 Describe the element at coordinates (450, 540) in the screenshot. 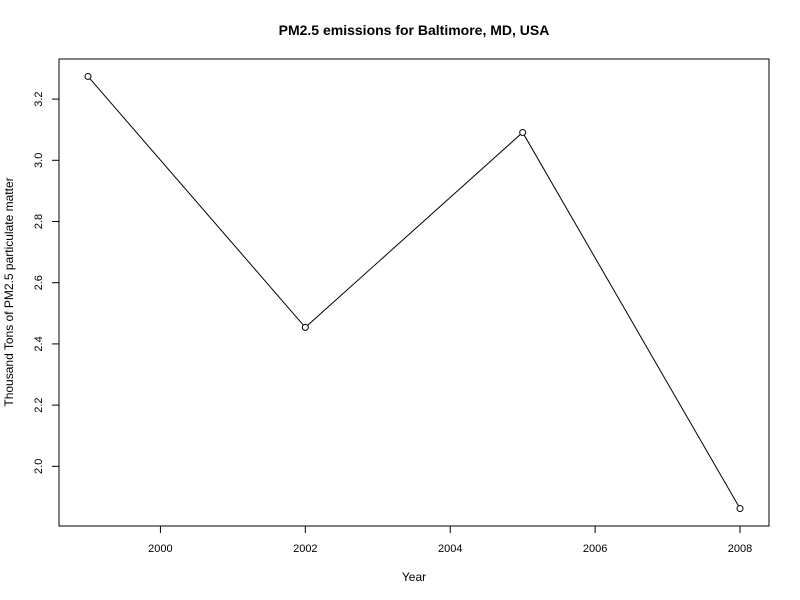

I see `x-axis: 2000 2002 2004 2006 2008` at that location.